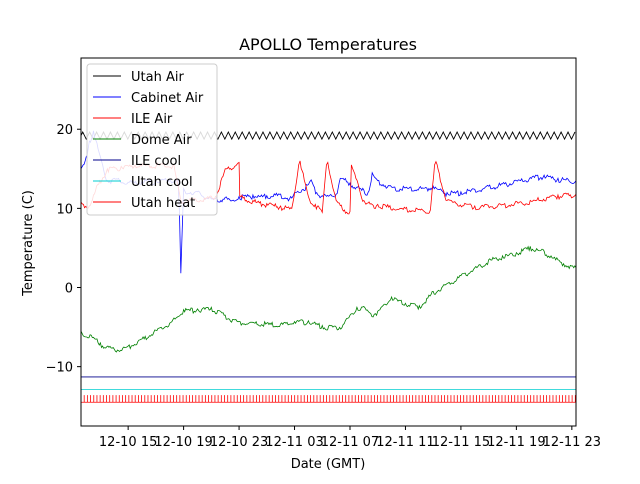 Image resolution: width=640 pixels, height=484 pixels. Describe the element at coordinates (156, 161) in the screenshot. I see `legend-label-ile-cool: ILE cool` at that location.